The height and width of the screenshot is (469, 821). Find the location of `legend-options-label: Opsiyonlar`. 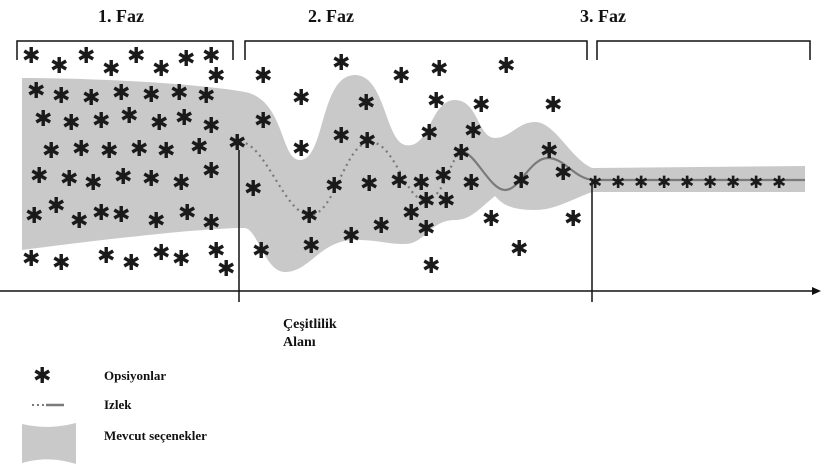

legend-options-label: Opsiyonlar is located at coordinates (135, 375).